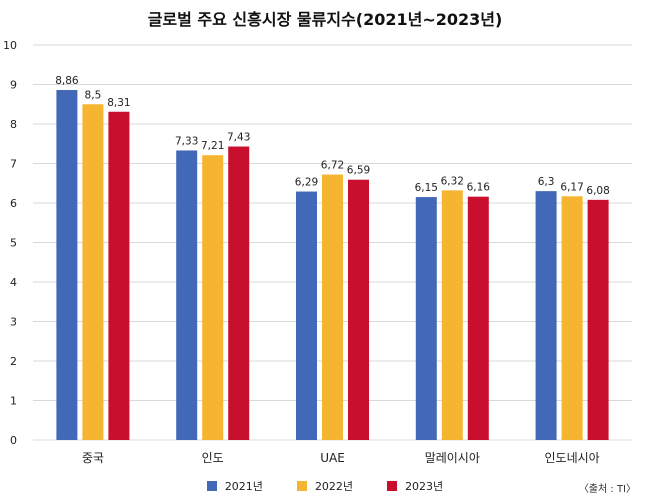  I want to click on data-label: 8,5, so click(93, 95).